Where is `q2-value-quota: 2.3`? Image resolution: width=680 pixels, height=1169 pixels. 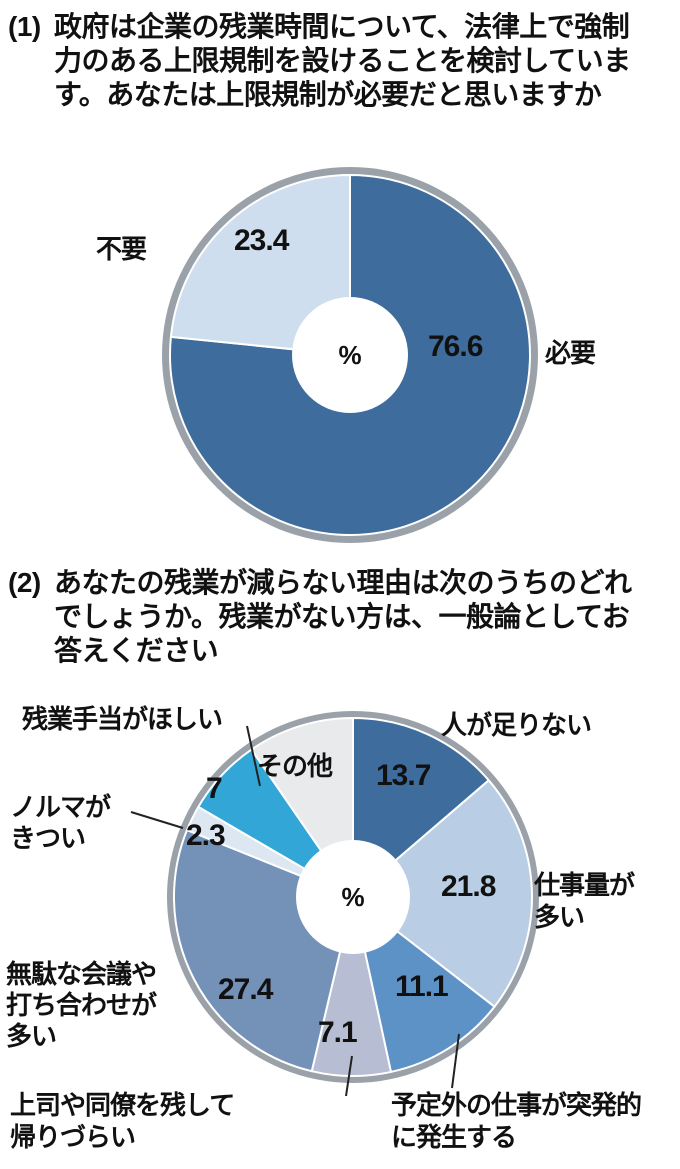 q2-value-quota: 2.3 is located at coordinates (206, 835).